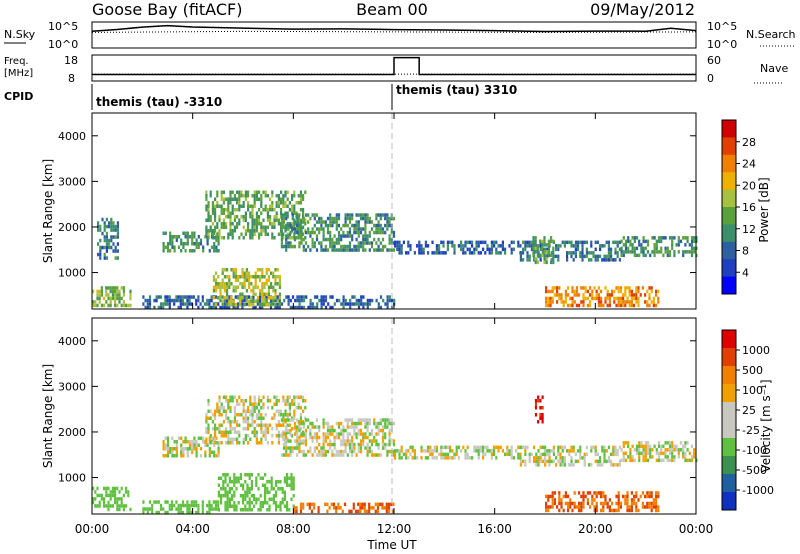 This screenshot has width=800, height=554. Describe the element at coordinates (714, 60) in the screenshot. I see `nave-tick-top: 60` at that location.